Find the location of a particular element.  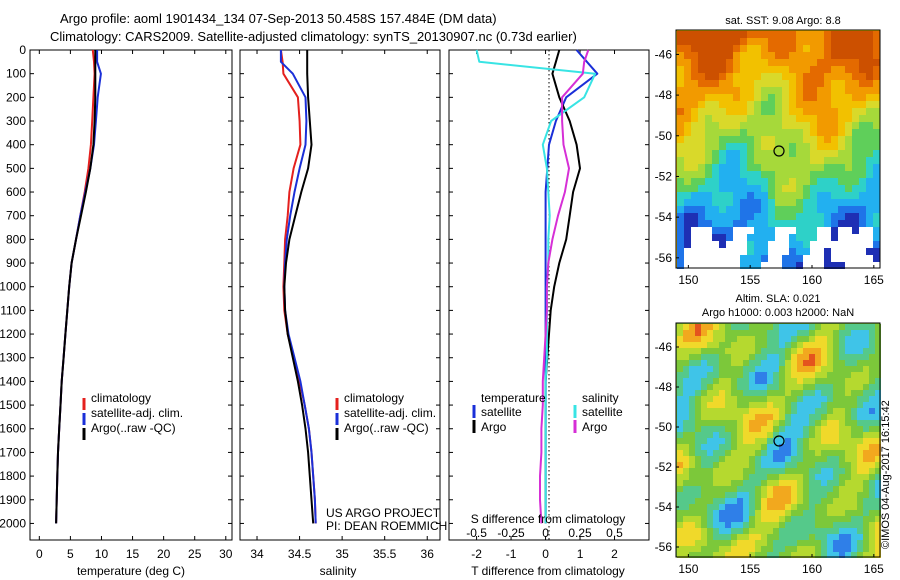

legend-label-s-satellite: satellite is located at coordinates (602, 412).